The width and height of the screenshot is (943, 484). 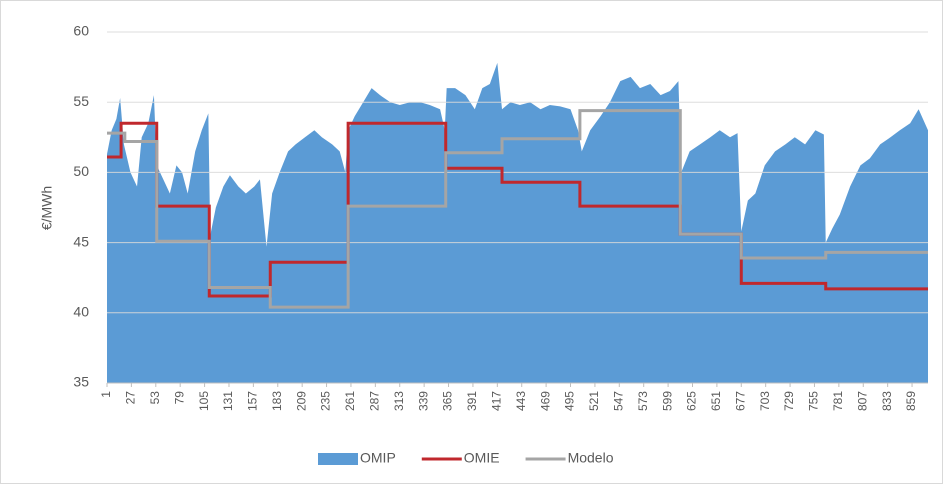 What do you see at coordinates (448, 401) in the screenshot?
I see `x-tick-label: 365` at bounding box center [448, 401].